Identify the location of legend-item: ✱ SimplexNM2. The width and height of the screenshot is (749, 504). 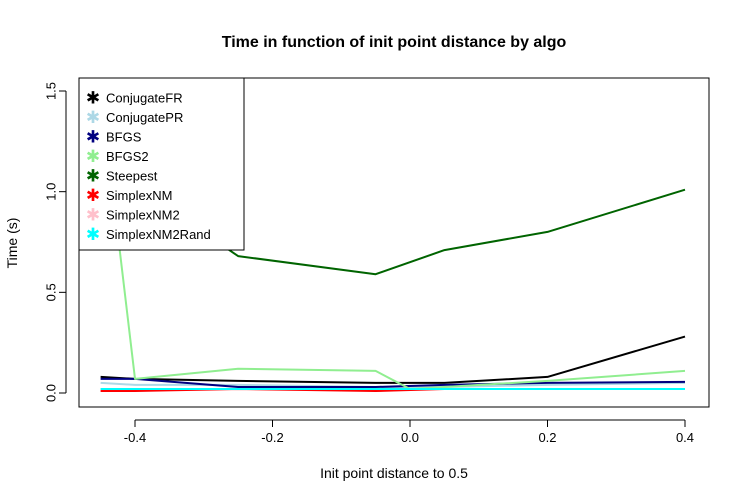
(133, 215).